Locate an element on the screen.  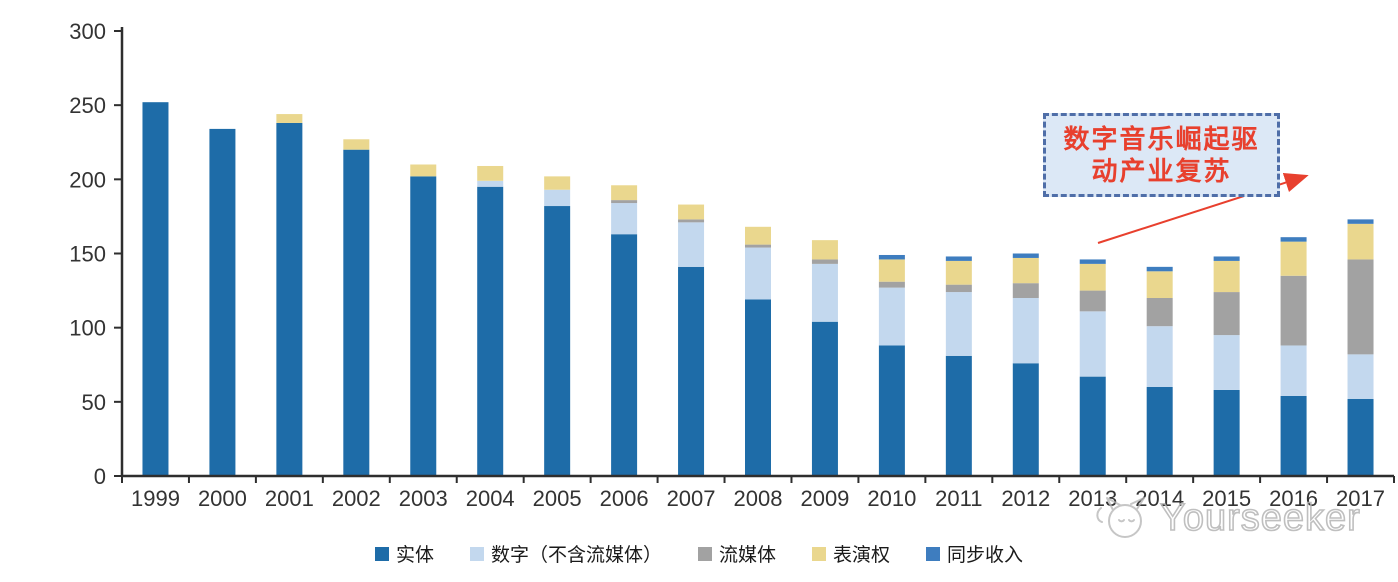
annotation-text-line1: 数字音乐崛起驱 is located at coordinates (1161, 138).